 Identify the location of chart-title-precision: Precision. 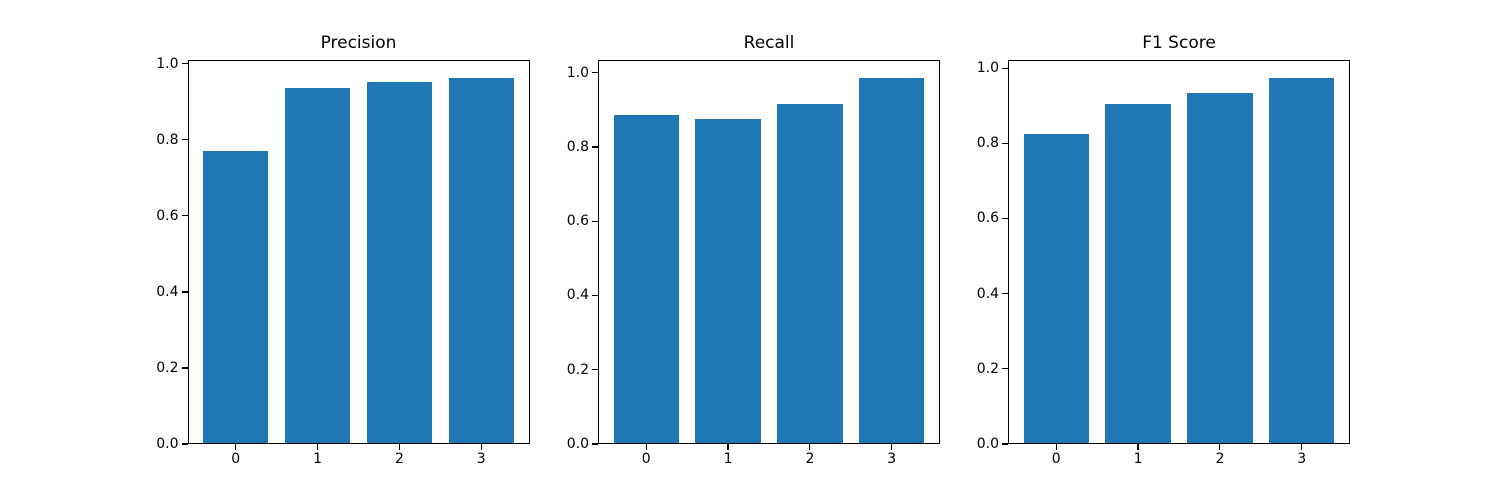
(358, 43).